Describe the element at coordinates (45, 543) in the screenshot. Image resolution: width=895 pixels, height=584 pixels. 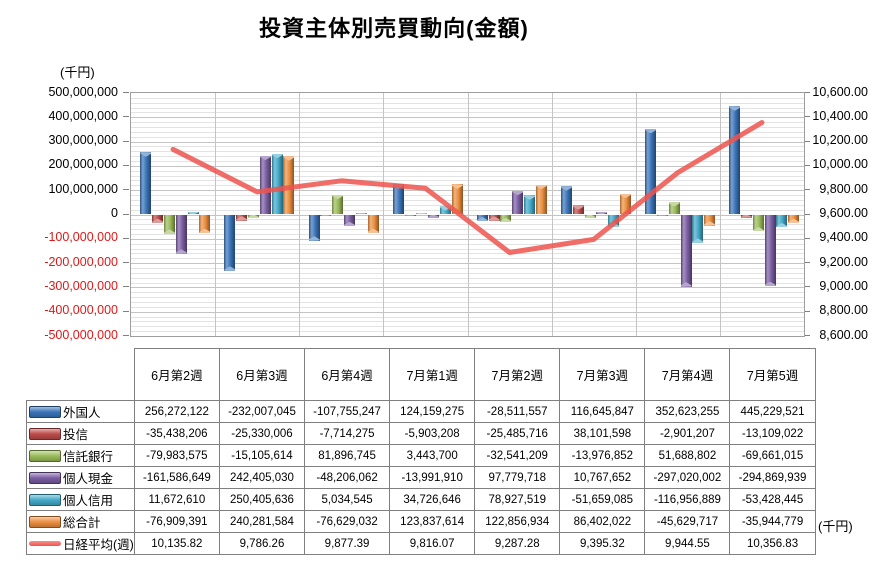
I see `legend-swatch-line` at that location.